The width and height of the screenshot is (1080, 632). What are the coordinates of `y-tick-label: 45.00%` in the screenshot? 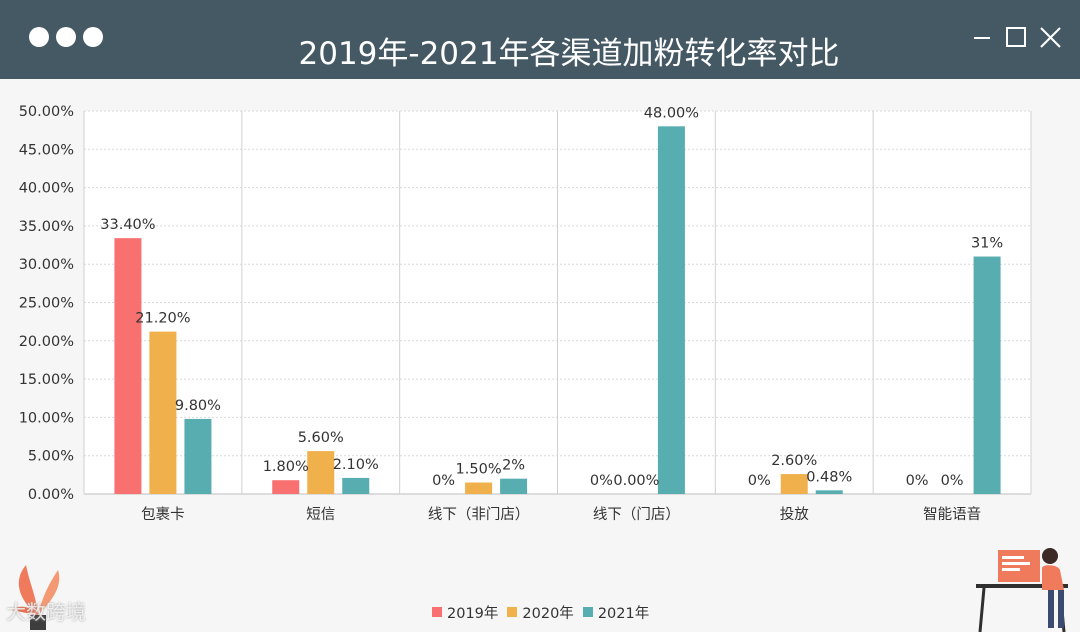 It's located at (46, 150).